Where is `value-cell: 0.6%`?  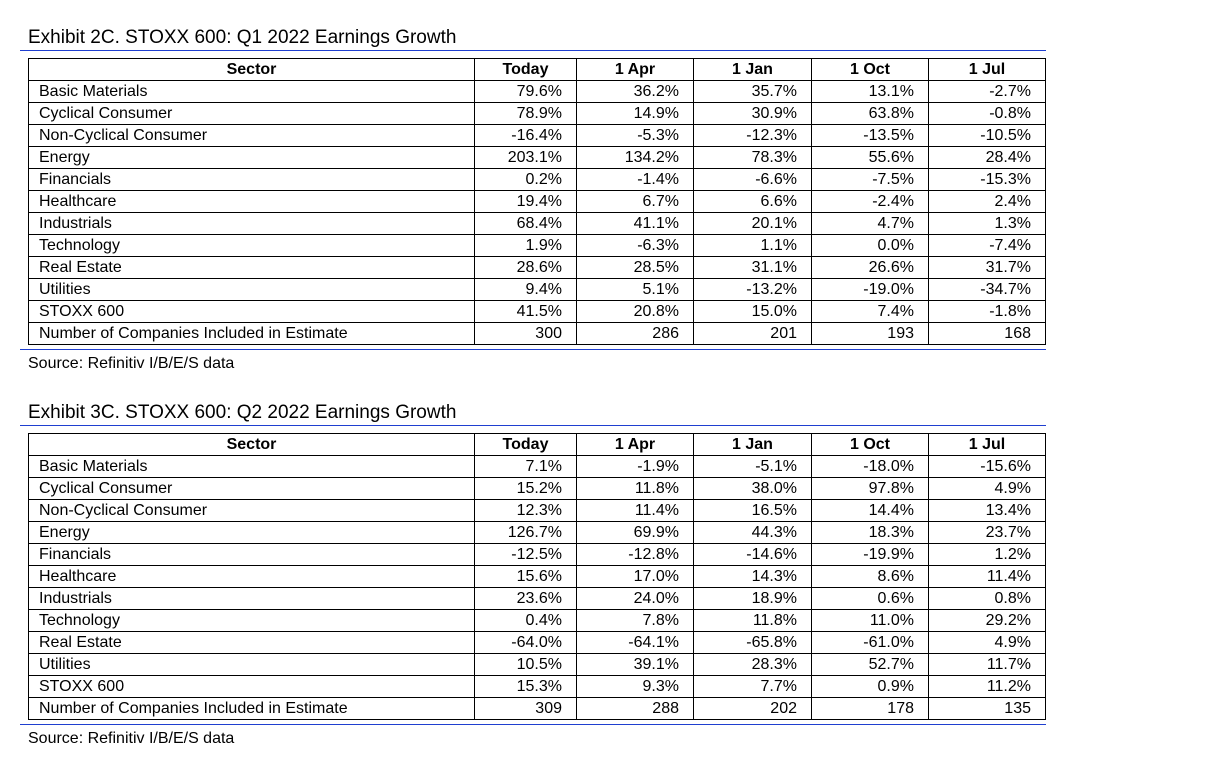
value-cell: 0.6% is located at coordinates (870, 598).